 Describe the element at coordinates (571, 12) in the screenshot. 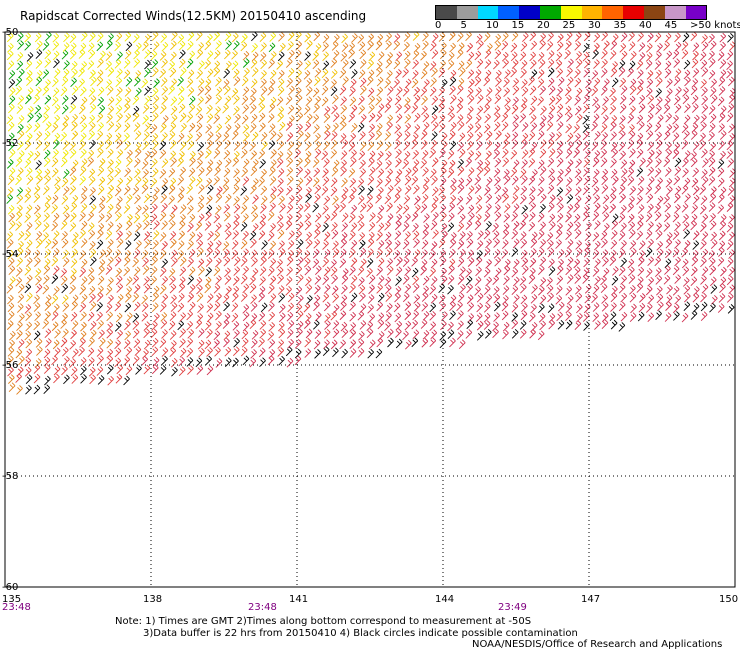

I see `legend-swatch` at that location.